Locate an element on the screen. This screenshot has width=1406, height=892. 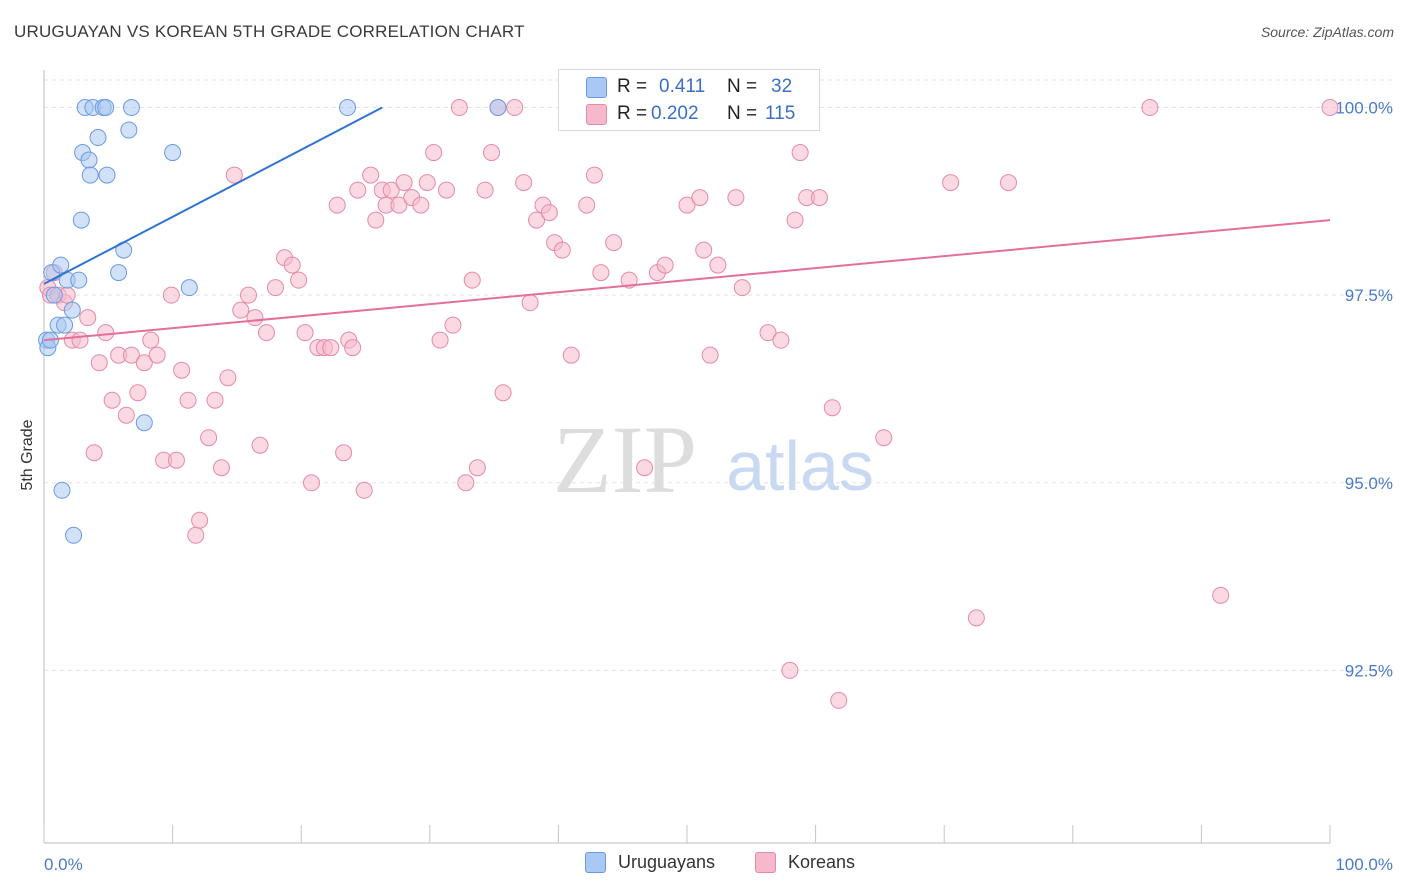
stats-legend-box: R = 0.411 N = 32 R = 0.202 N = 115 is located at coordinates (689, 100).